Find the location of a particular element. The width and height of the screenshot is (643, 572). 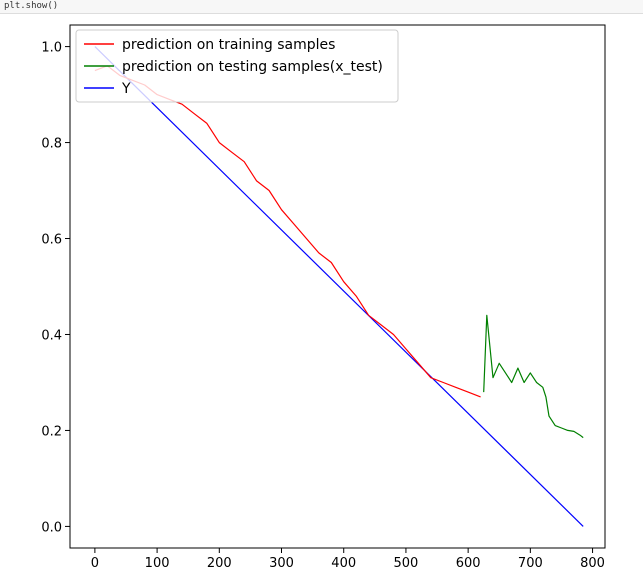

x-tick-label: 700 is located at coordinates (530, 563).